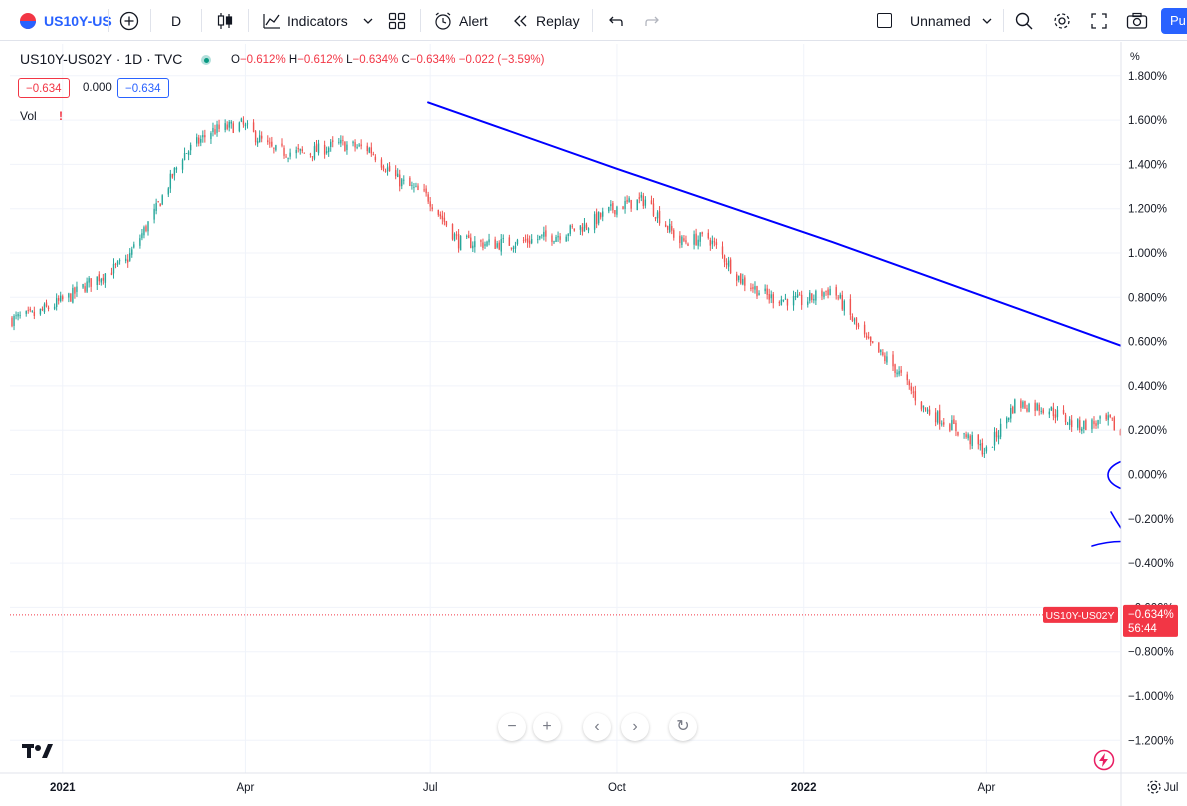  What do you see at coordinates (1174, 21) in the screenshot?
I see `publish-button: Pu` at bounding box center [1174, 21].